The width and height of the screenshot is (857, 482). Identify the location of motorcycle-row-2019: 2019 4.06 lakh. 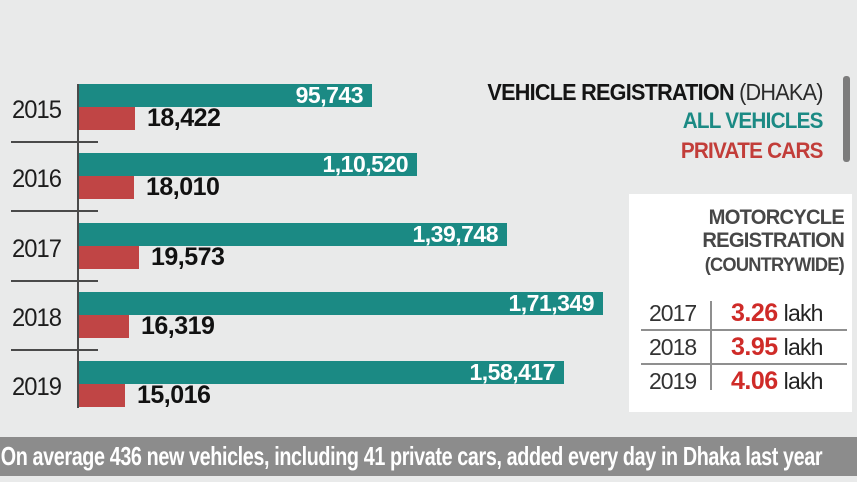
(744, 380).